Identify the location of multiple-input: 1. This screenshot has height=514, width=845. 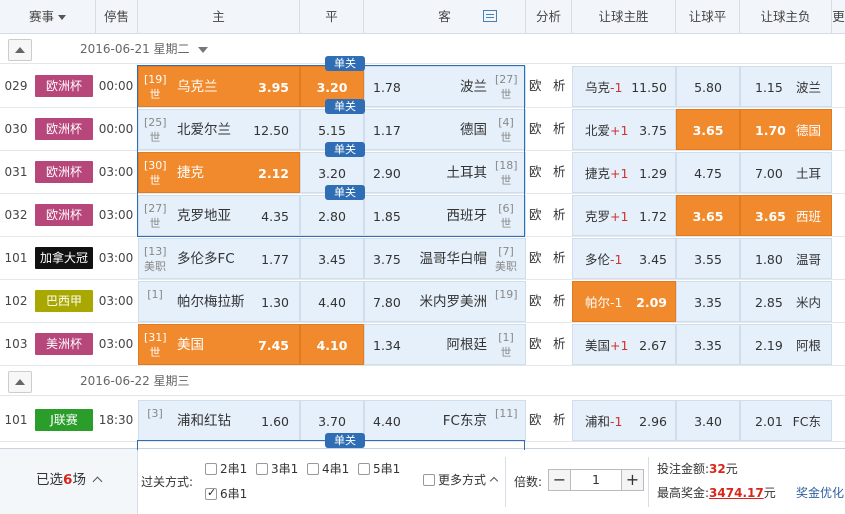
(596, 479).